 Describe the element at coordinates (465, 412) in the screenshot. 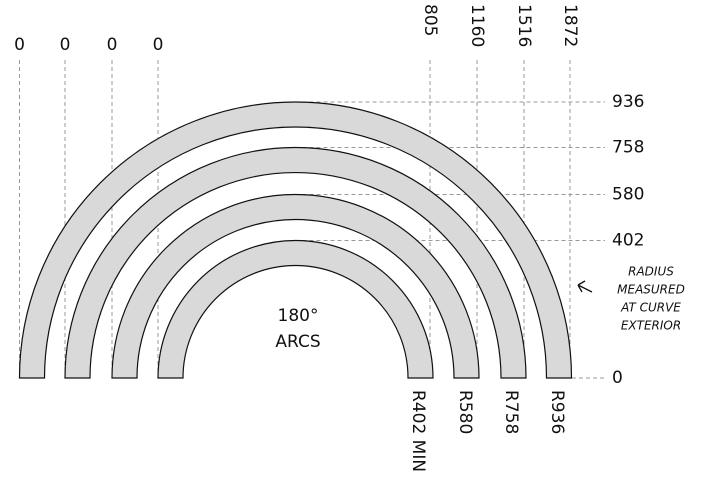

I see `bottom-label: R580` at that location.